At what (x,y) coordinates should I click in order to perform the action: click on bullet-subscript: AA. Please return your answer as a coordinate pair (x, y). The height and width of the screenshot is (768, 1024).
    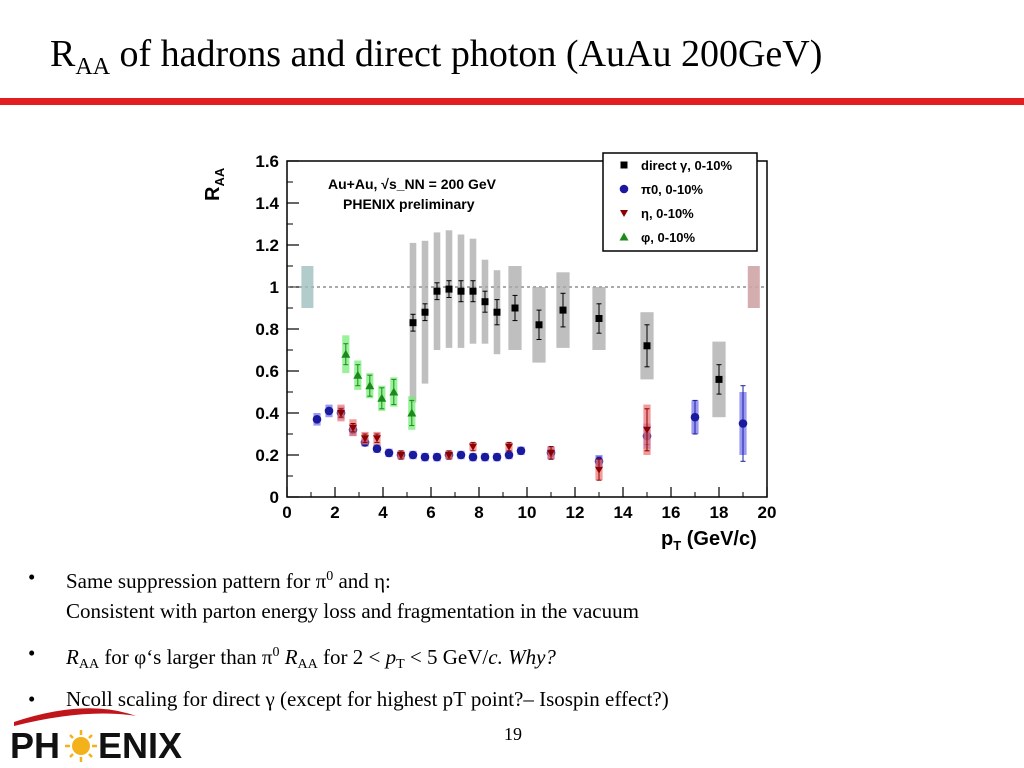
    Looking at the image, I should click on (89, 664).